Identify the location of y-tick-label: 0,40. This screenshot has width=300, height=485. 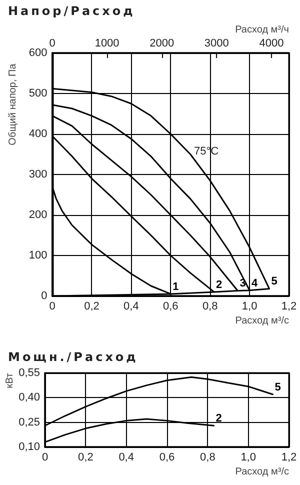
(29, 398).